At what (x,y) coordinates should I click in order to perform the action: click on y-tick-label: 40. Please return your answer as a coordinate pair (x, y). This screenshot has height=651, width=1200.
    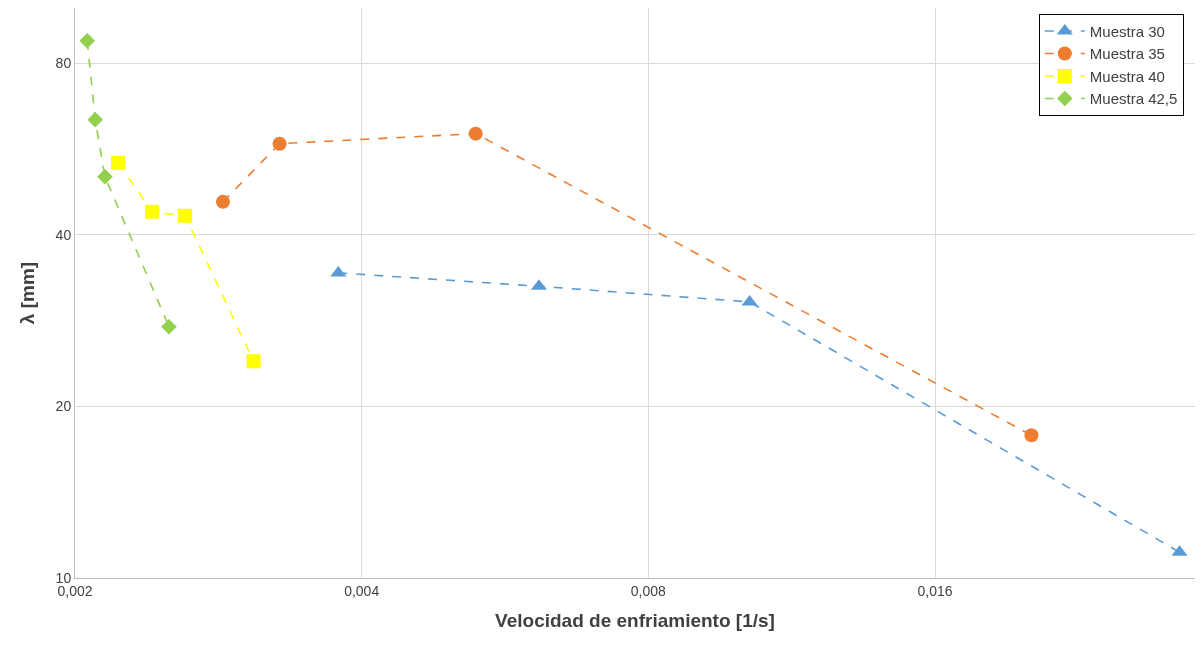
    Looking at the image, I should click on (63, 234).